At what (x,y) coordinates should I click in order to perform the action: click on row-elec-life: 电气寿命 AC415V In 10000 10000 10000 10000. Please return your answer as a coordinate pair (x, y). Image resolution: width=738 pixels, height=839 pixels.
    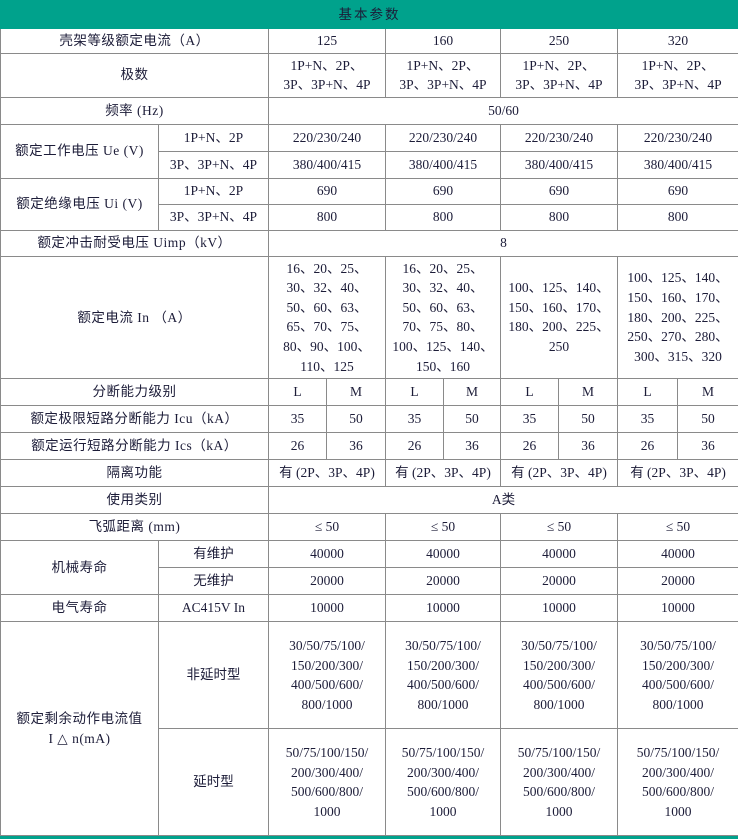
    Looking at the image, I should click on (369, 608).